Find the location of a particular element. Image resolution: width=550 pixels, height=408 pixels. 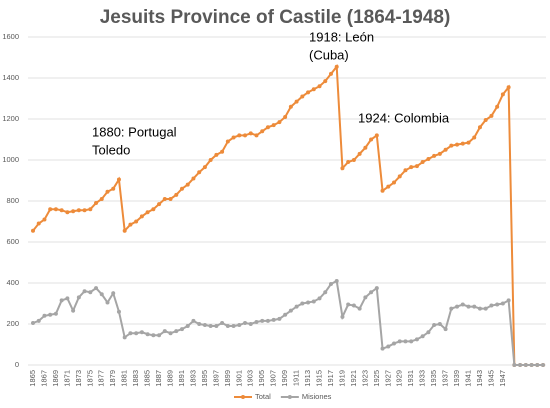

x-tick-label: 1935 is located at coordinates (433, 378).